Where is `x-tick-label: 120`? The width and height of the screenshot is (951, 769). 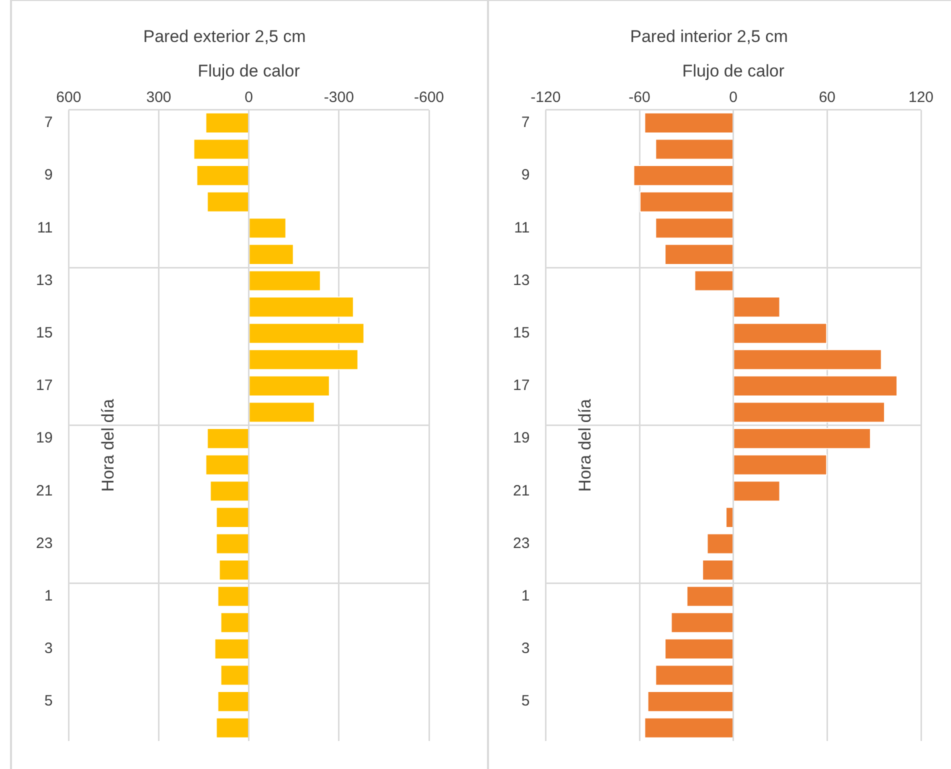
x-tick-label: 120 is located at coordinates (921, 97).